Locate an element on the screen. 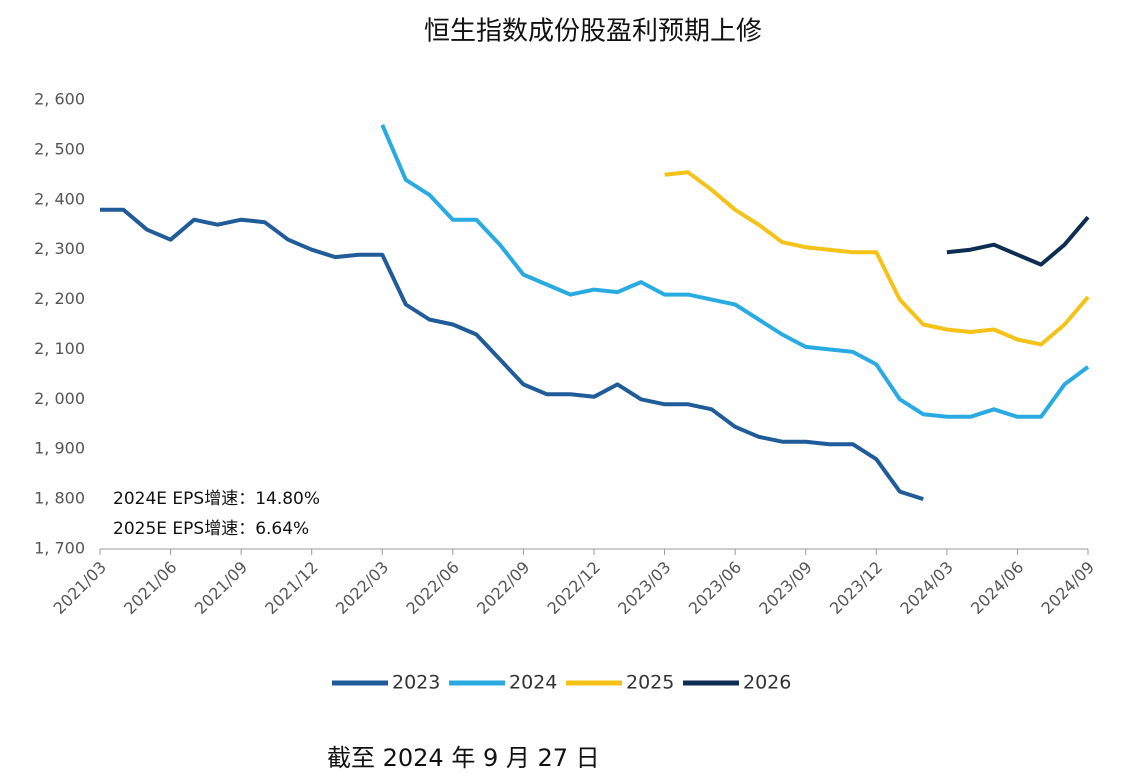 The image size is (1121, 781). x-tick-label: 2021/03 is located at coordinates (80, 588).